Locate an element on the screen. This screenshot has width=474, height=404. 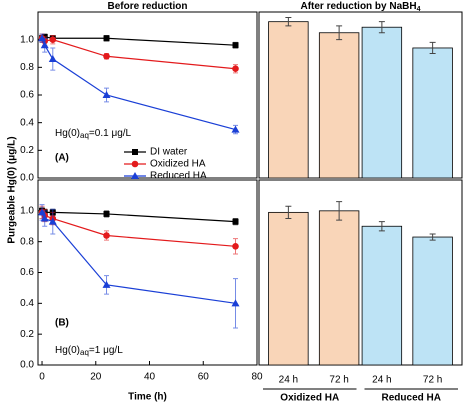
x-tick-label: 80 is located at coordinates (257, 377).